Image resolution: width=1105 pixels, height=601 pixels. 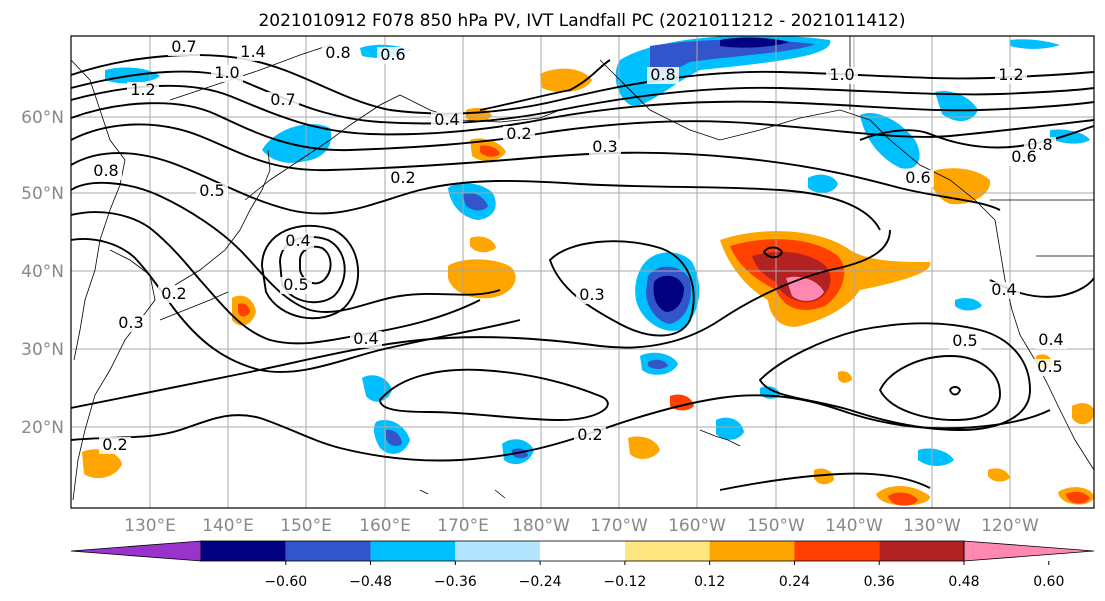 What do you see at coordinates (1029, 551) in the screenshot?
I see `colorbar-extend-high` at bounding box center [1029, 551].